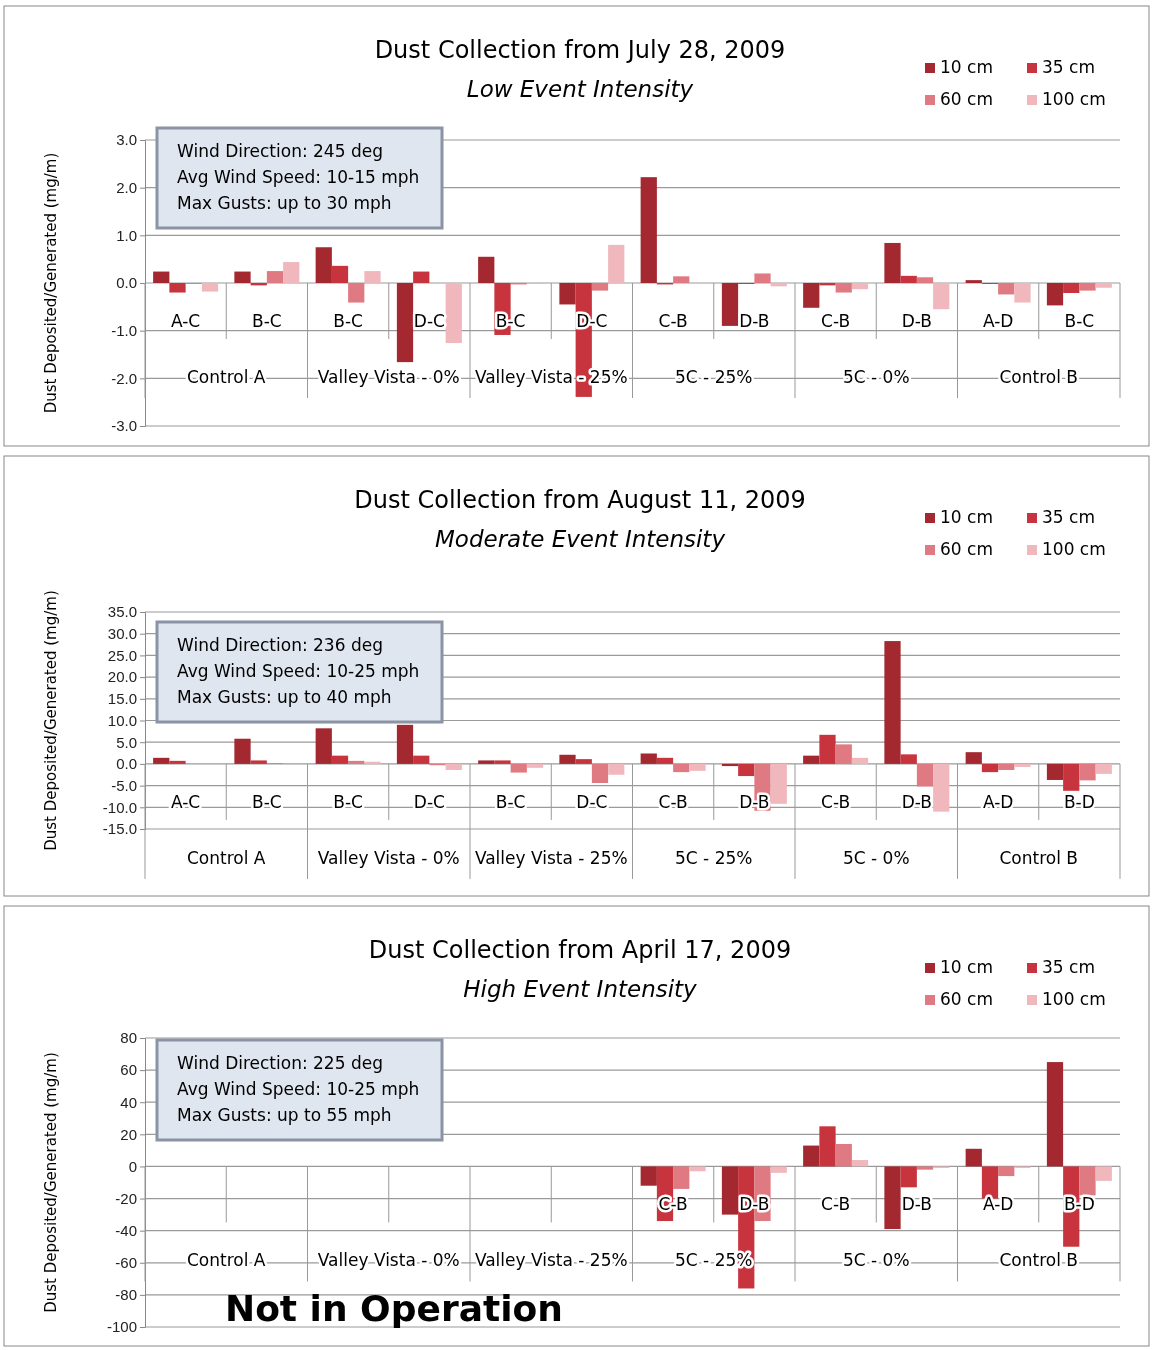  I want to click on annotation: Wind Direction: 225 deg, so click(280, 1063).